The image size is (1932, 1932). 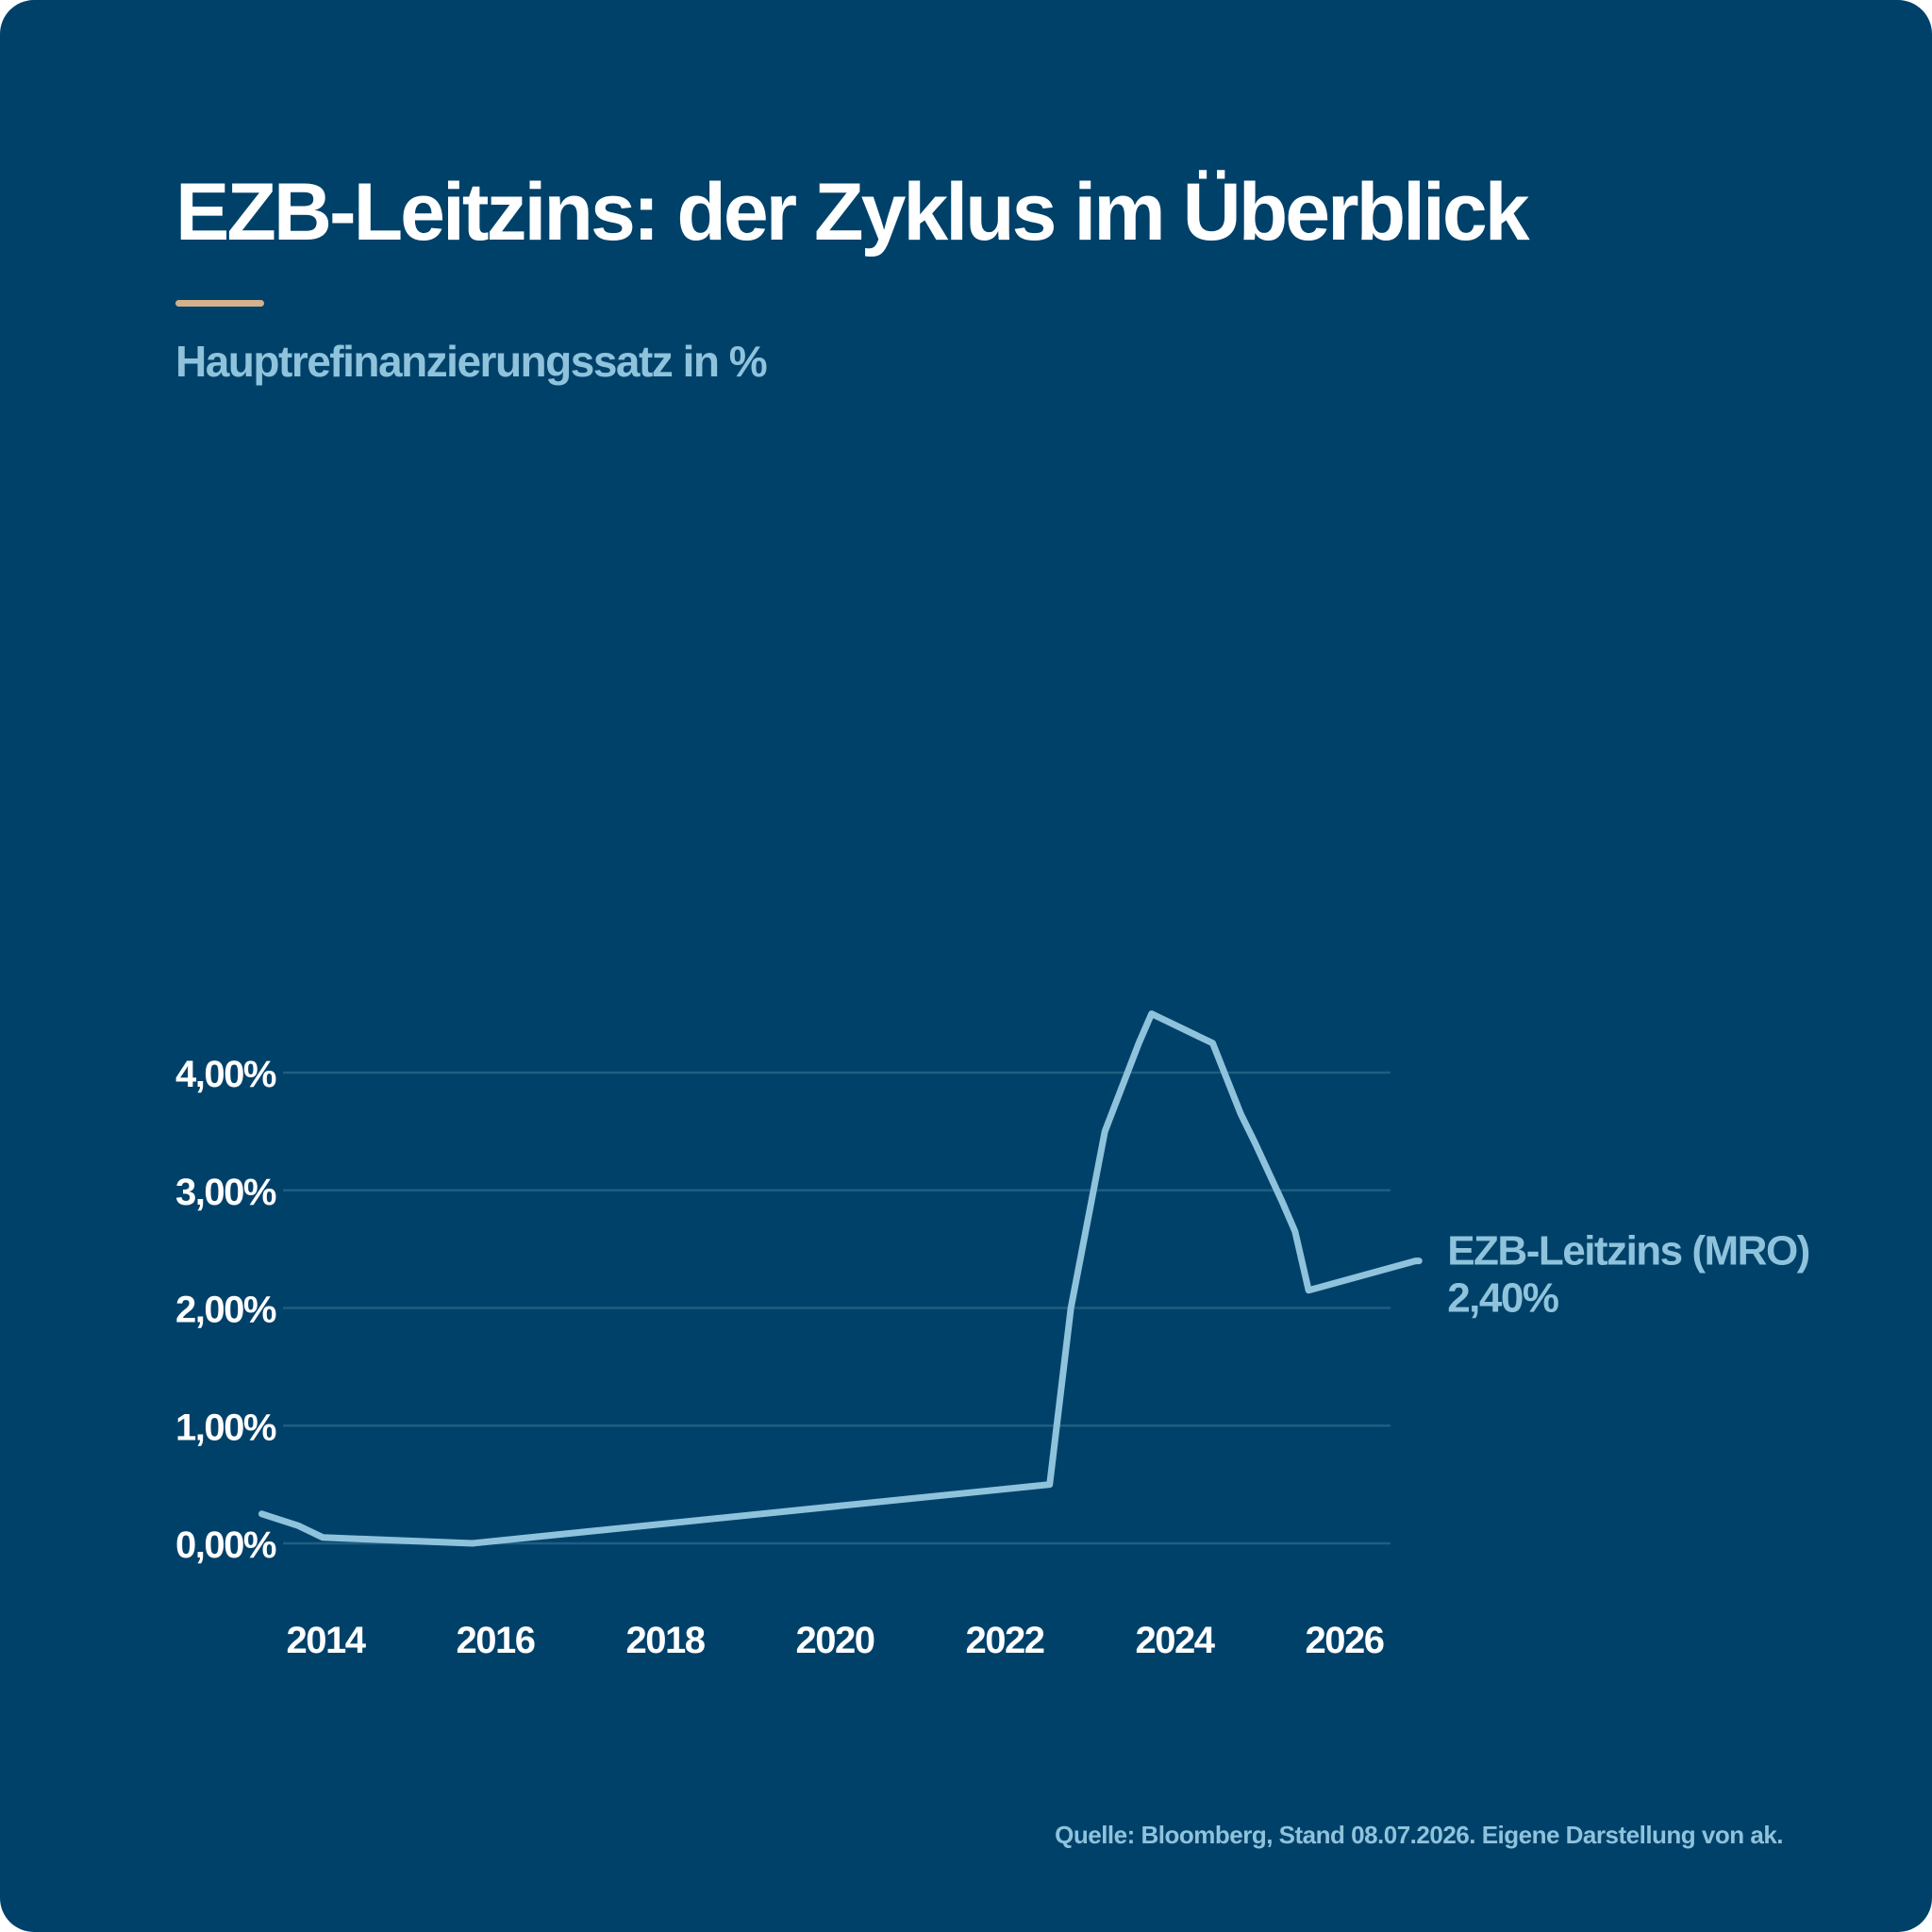 What do you see at coordinates (225, 1427) in the screenshot?
I see `y-tick-label: 1,00%` at bounding box center [225, 1427].